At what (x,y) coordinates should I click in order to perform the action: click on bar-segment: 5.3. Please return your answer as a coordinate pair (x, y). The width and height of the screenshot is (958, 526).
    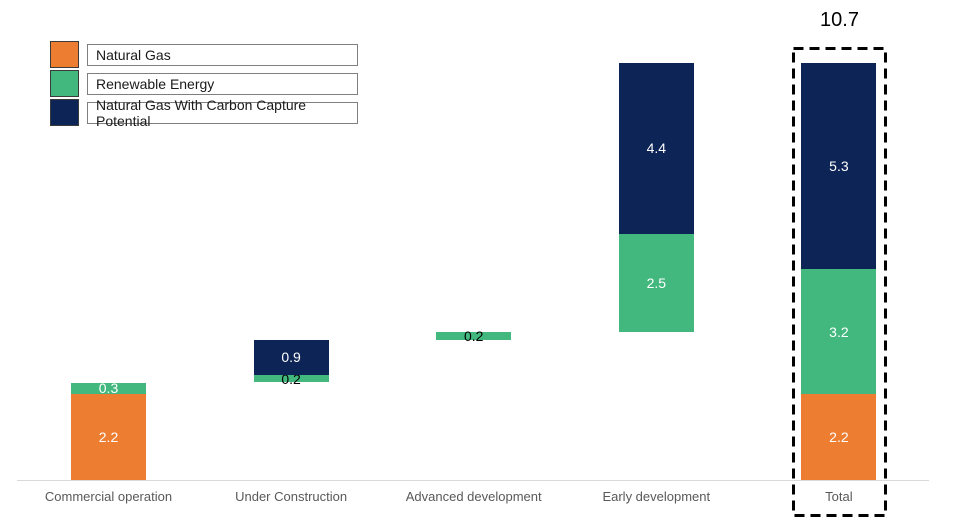
    Looking at the image, I should click on (839, 166).